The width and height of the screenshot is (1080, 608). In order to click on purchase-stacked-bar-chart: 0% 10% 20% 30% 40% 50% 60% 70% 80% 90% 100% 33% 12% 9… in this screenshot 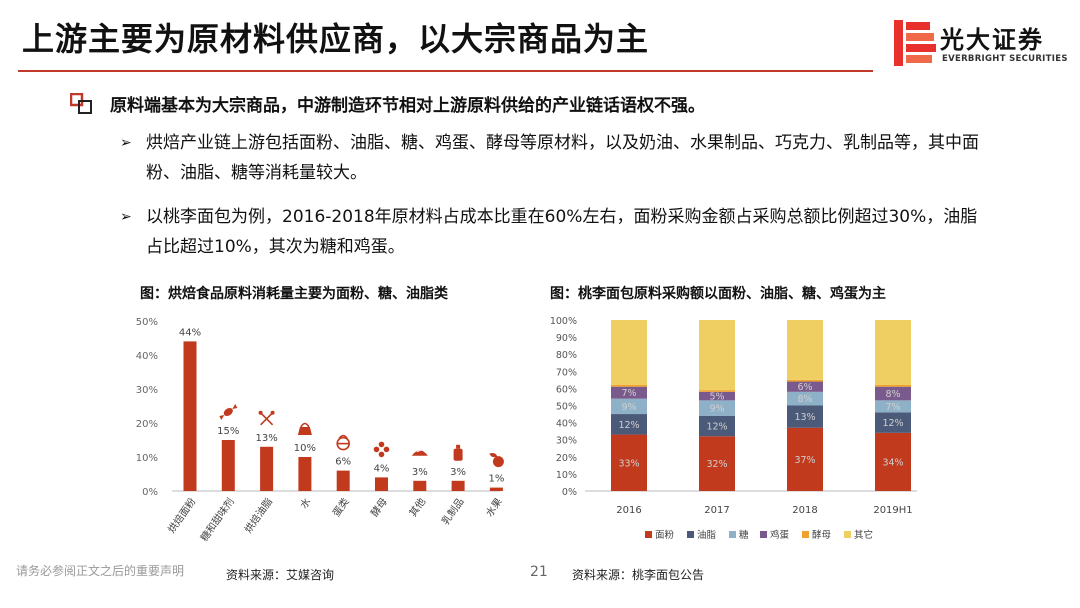, I will do `click(733, 428)`.